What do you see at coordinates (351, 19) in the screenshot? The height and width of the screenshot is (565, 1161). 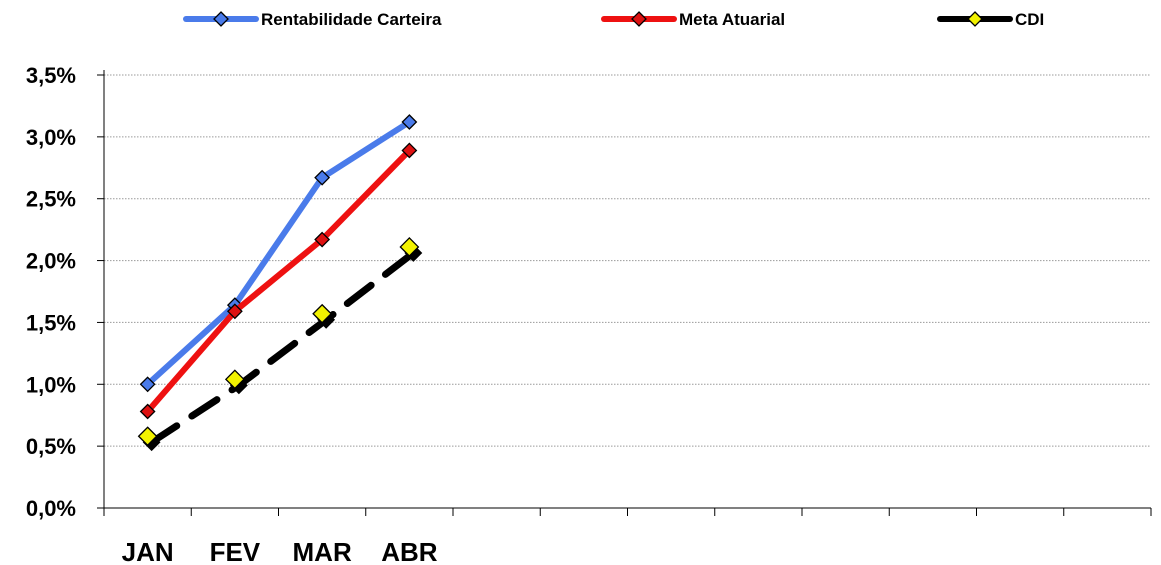 I see `legend-label: Rentabilidade Carteira` at bounding box center [351, 19].